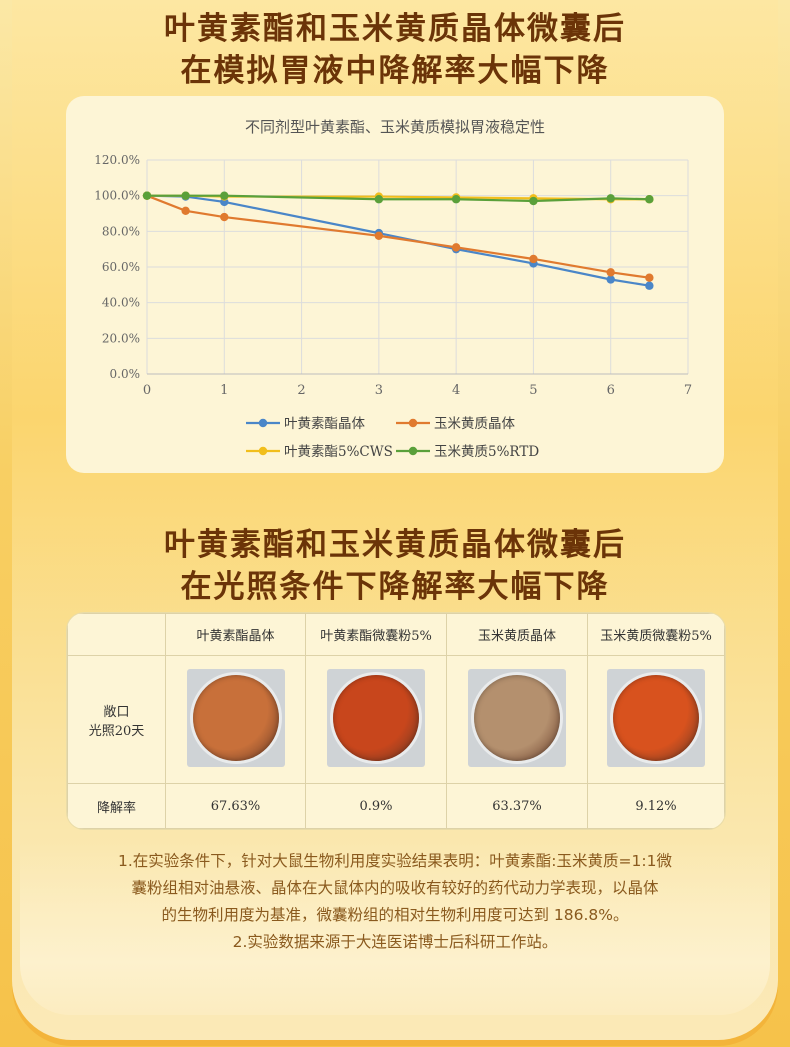 Image resolution: width=790 pixels, height=1047 pixels. Describe the element at coordinates (121, 267) in the screenshot. I see `y-tick-label: 60.0%` at that location.